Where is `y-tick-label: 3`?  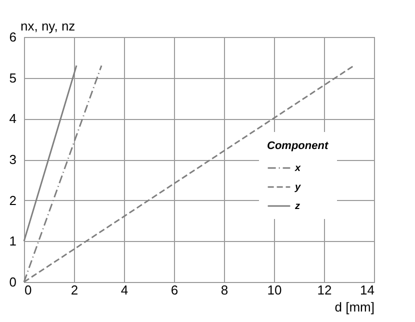 y-tick-label: 3 is located at coordinates (12, 159).